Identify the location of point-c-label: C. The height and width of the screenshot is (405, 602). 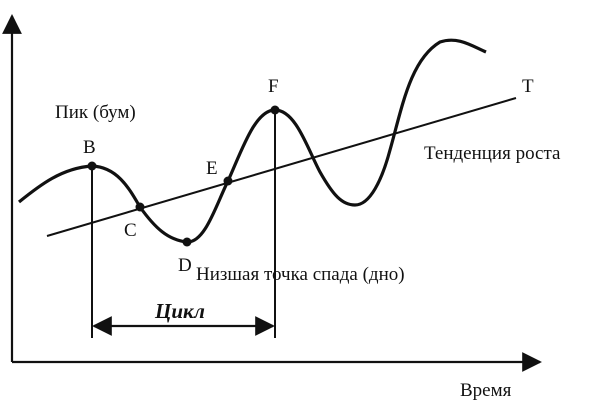
(130, 230).